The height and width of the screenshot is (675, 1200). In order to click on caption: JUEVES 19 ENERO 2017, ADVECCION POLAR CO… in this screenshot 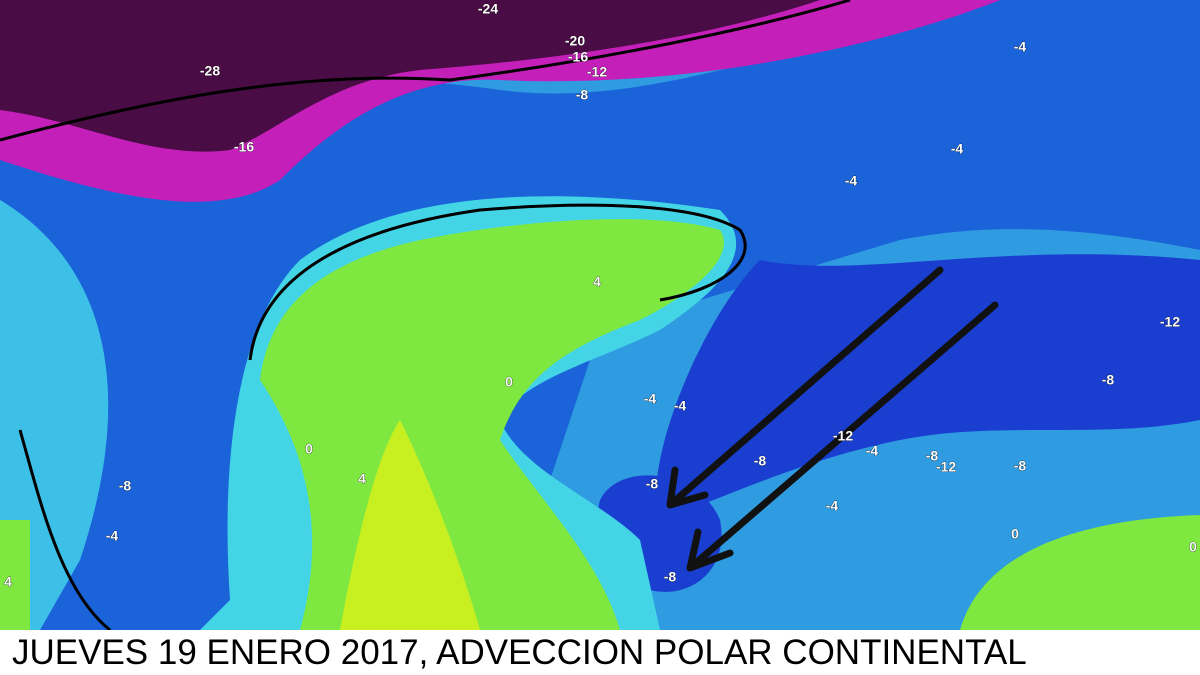, I will do `click(600, 652)`.